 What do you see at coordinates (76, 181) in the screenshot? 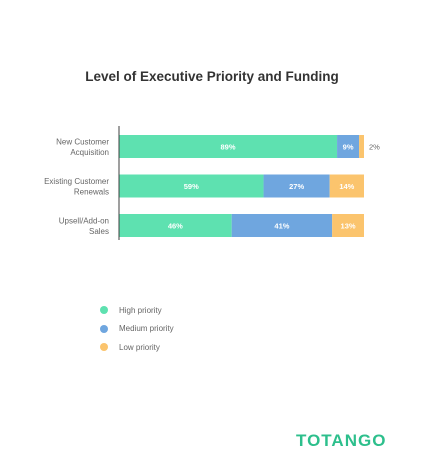
I see `category-label: Existing Customer` at bounding box center [76, 181].